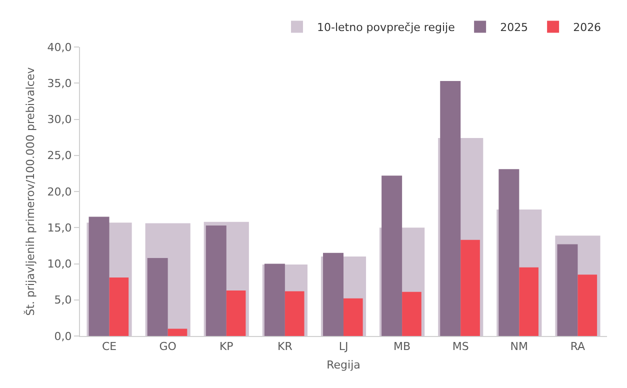  What do you see at coordinates (226, 347) in the screenshot?
I see `x-tick-label: KP` at bounding box center [226, 347].